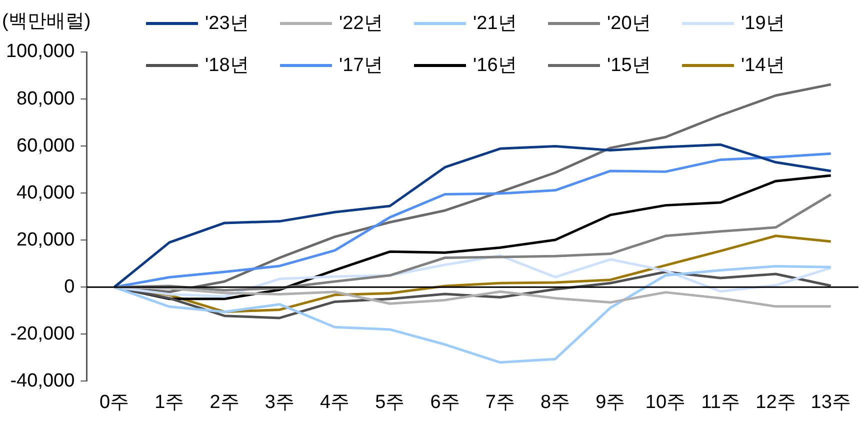 Image resolution: width=861 pixels, height=424 pixels. What do you see at coordinates (665, 402) in the screenshot?
I see `x-tick-label: 10주` at bounding box center [665, 402].